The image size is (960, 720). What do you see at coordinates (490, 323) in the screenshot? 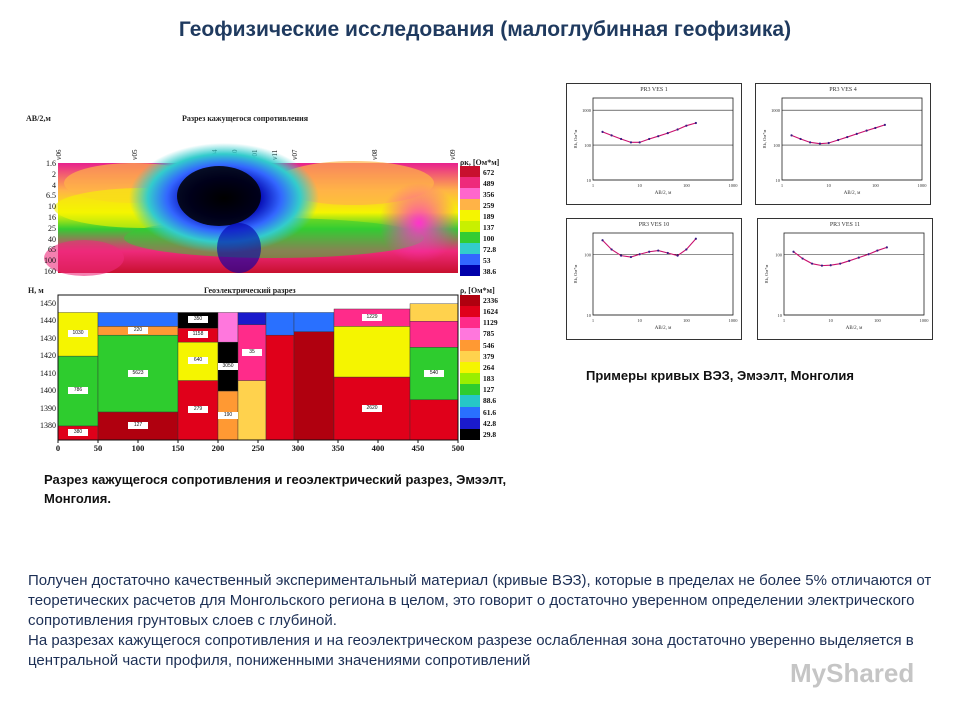
I see `scale-value: 1129` at bounding box center [490, 323].